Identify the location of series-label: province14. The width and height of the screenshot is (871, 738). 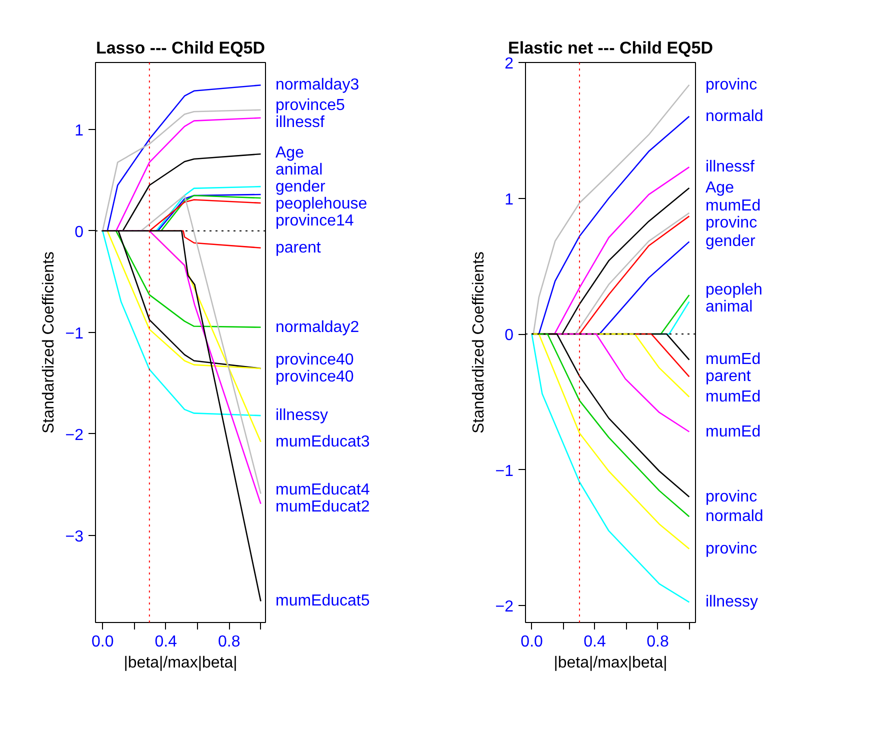
(315, 221).